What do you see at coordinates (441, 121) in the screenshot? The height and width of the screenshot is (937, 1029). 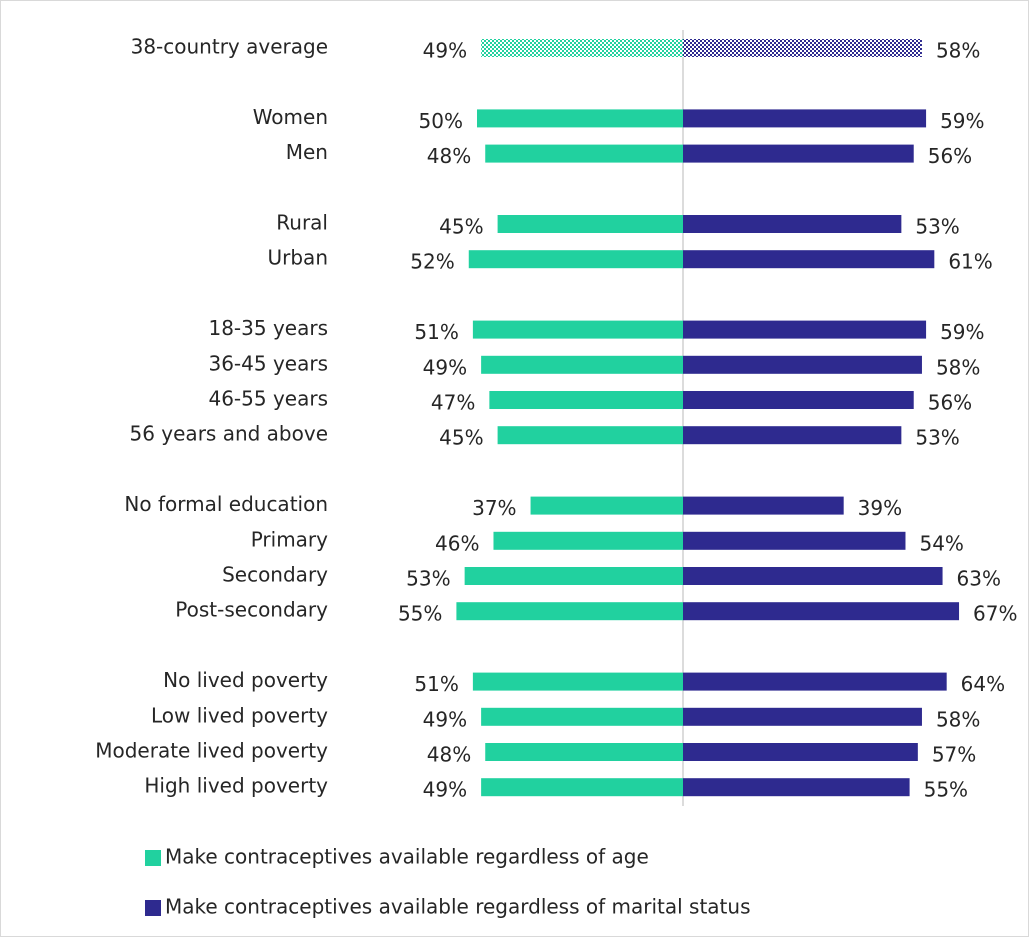 I see `value-label: 50%` at bounding box center [441, 121].